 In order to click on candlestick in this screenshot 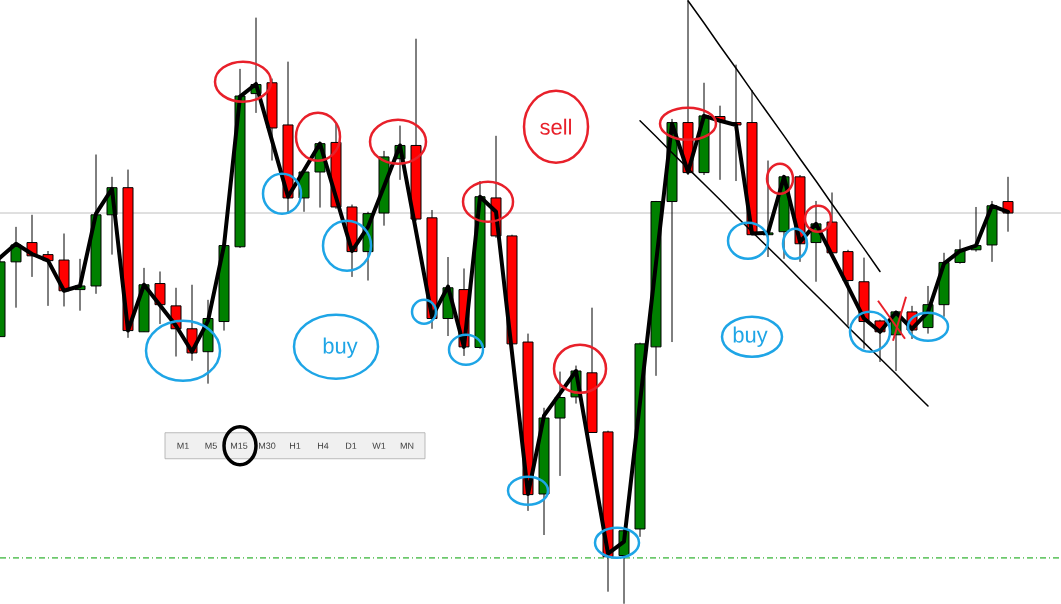, I will do `click(560, 423)`.